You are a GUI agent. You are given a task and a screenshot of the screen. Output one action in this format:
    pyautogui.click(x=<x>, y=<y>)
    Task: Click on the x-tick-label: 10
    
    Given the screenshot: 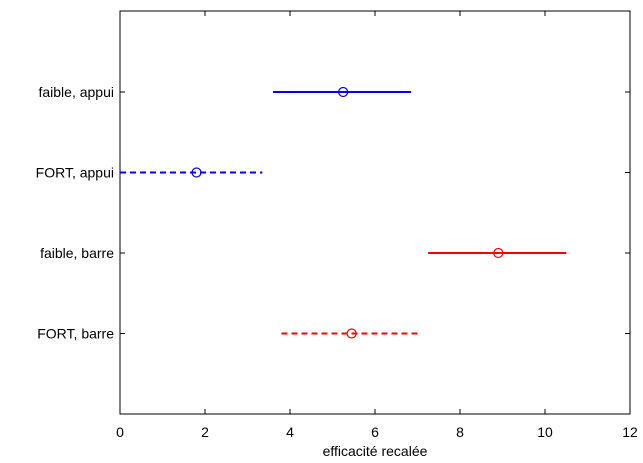 What is the action you would take?
    pyautogui.click(x=545, y=432)
    